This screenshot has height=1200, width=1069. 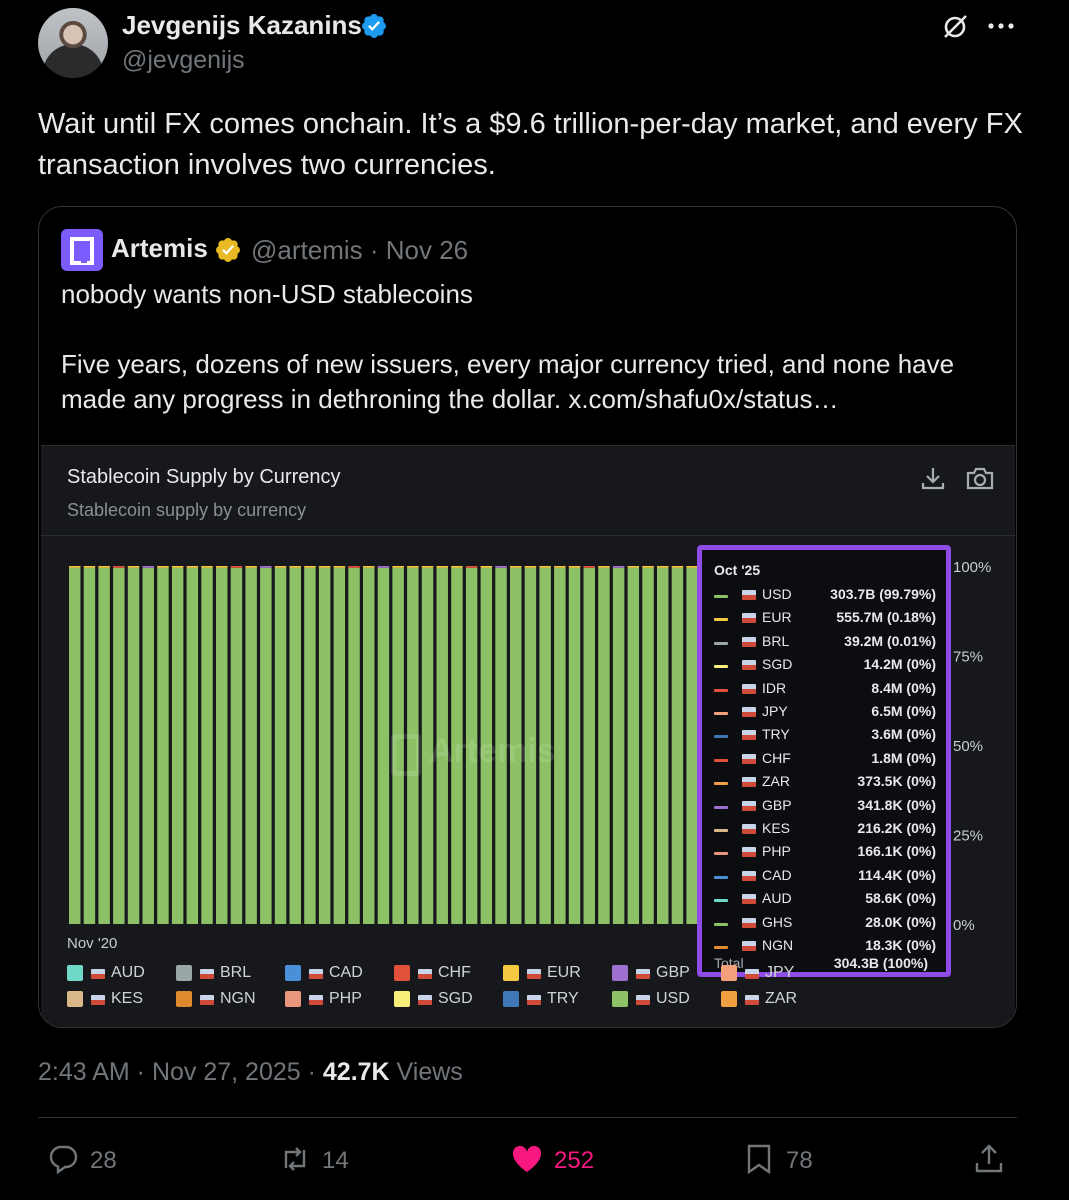 I want to click on tooltip-value: 1.8M (0%), so click(x=903, y=757).